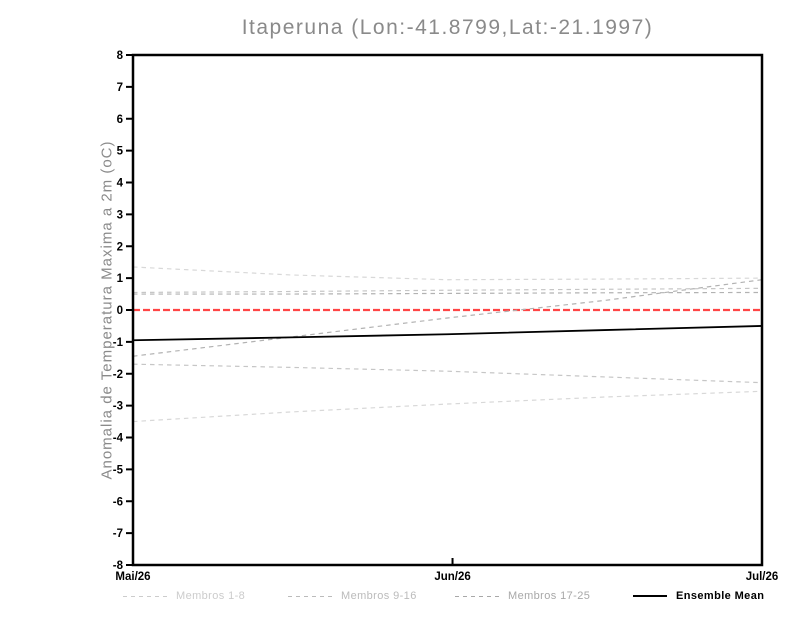 The image size is (800, 618). What do you see at coordinates (120, 215) in the screenshot?
I see `y-tick-label: 3` at bounding box center [120, 215].